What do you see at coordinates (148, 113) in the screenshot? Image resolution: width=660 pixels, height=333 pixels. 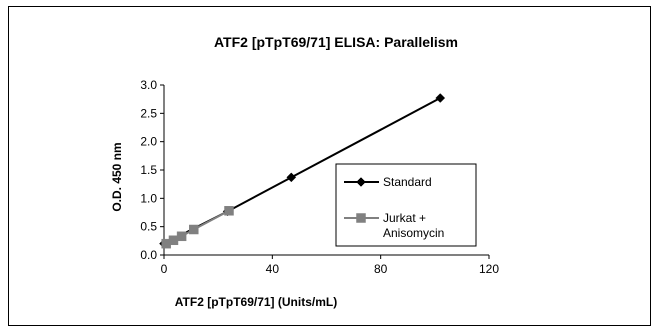 I see `y-tick-label: 2.5` at bounding box center [148, 113].